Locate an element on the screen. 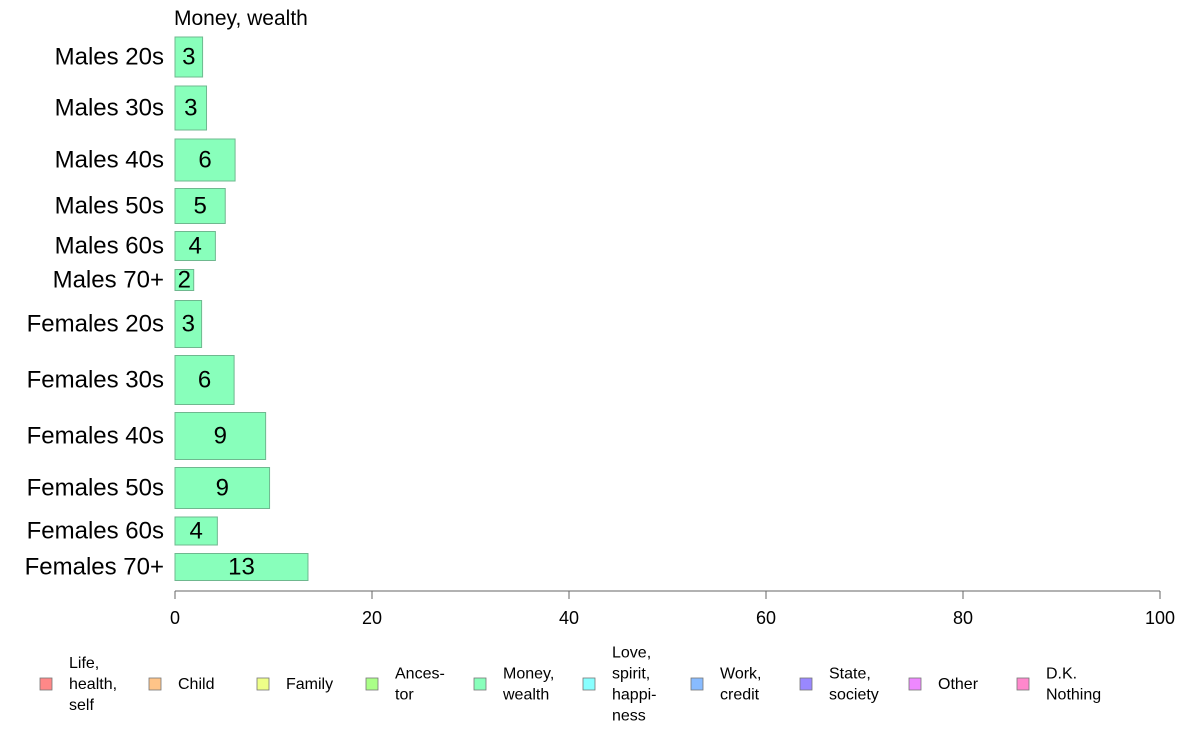 The width and height of the screenshot is (1188, 736). category-label: Males 70+ is located at coordinates (108, 280).